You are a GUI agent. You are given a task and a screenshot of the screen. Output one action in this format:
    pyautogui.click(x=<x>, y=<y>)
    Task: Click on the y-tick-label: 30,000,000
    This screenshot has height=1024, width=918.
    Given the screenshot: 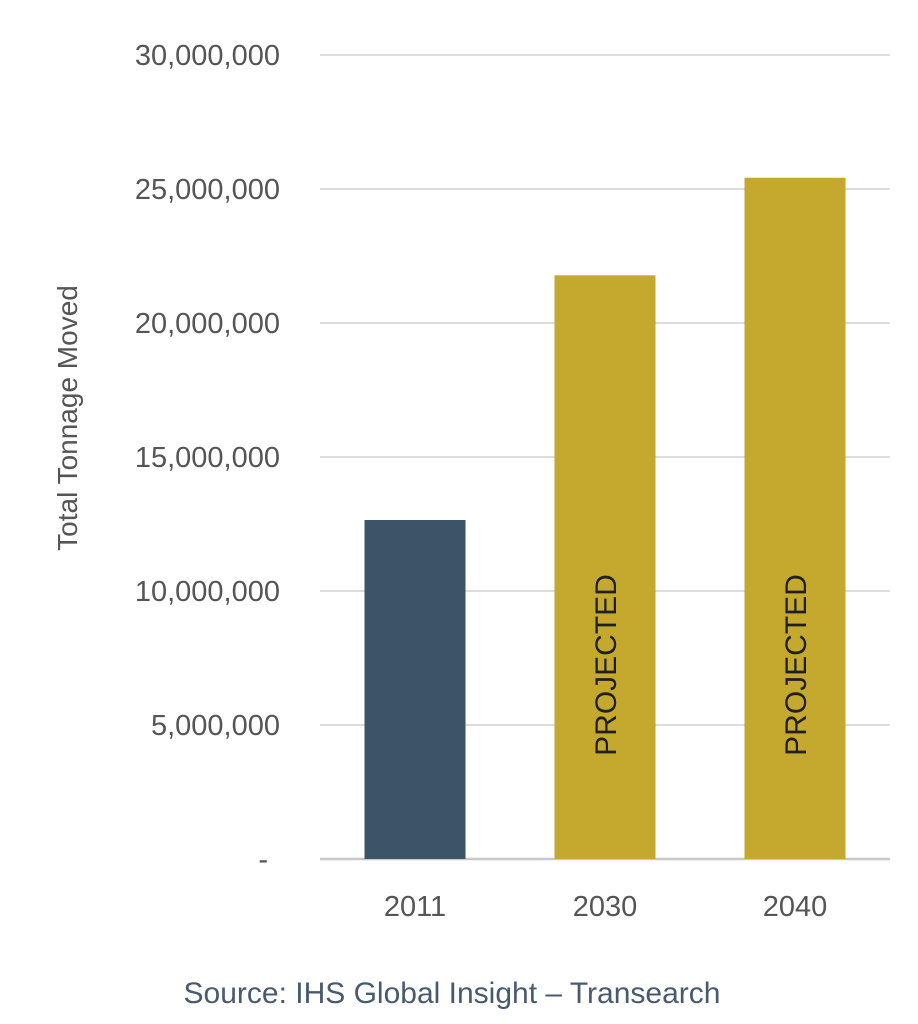 What is the action you would take?
    pyautogui.click(x=207, y=56)
    